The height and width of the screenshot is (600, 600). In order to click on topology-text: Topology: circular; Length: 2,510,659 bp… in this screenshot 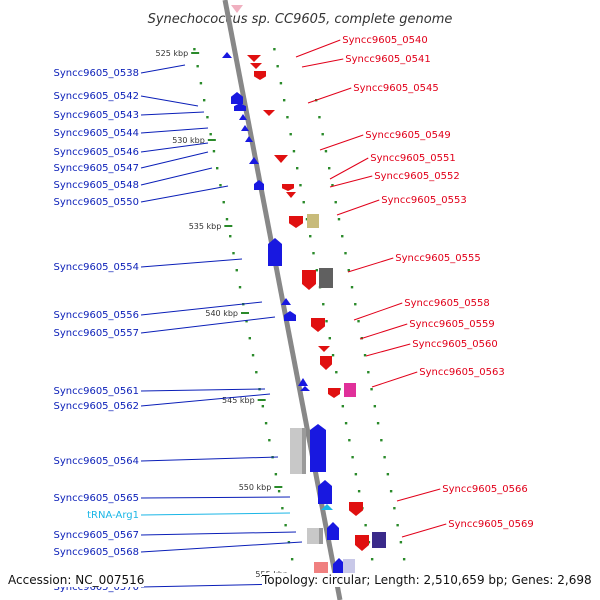, I will do `click(427, 580)`.